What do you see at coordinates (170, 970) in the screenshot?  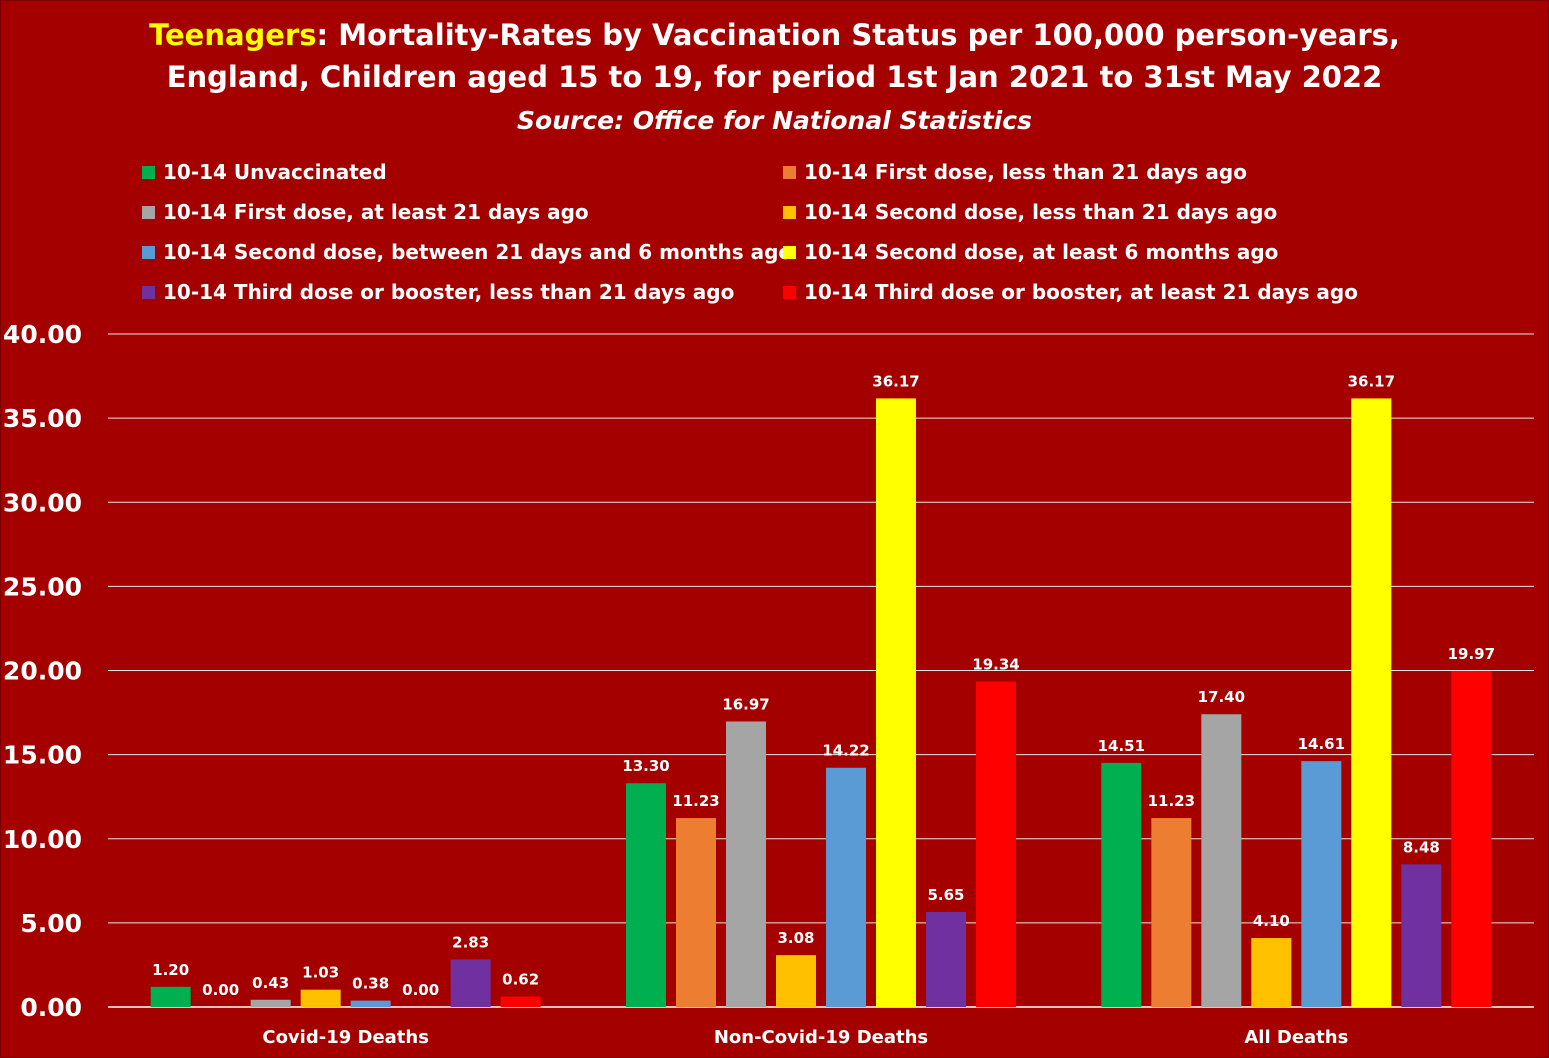 I see `data-label: 1.20` at bounding box center [170, 970].